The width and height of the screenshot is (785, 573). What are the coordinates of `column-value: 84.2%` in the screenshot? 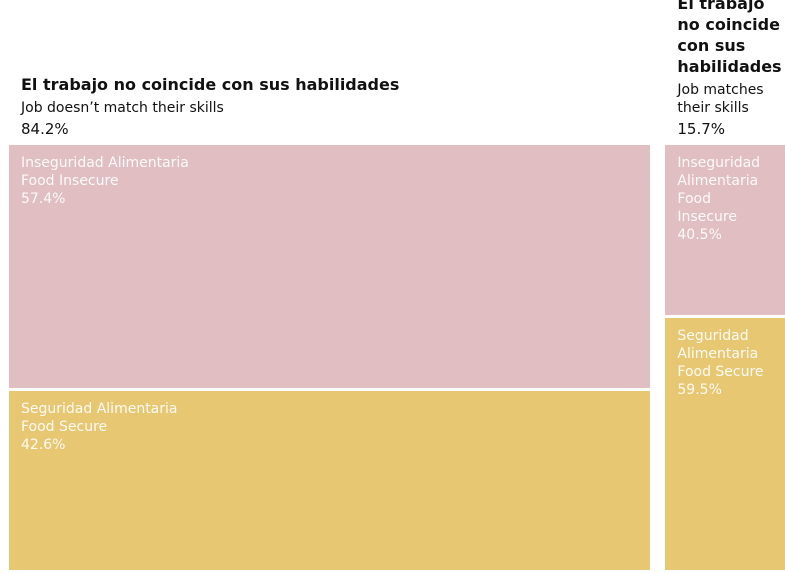 It's located at (45, 129).